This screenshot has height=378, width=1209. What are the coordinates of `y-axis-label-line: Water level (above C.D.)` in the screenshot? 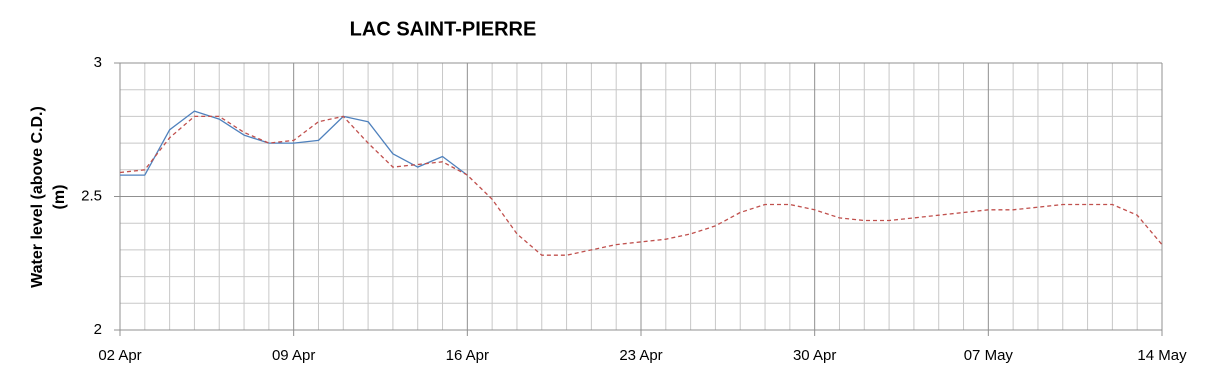 It's located at (37, 197).